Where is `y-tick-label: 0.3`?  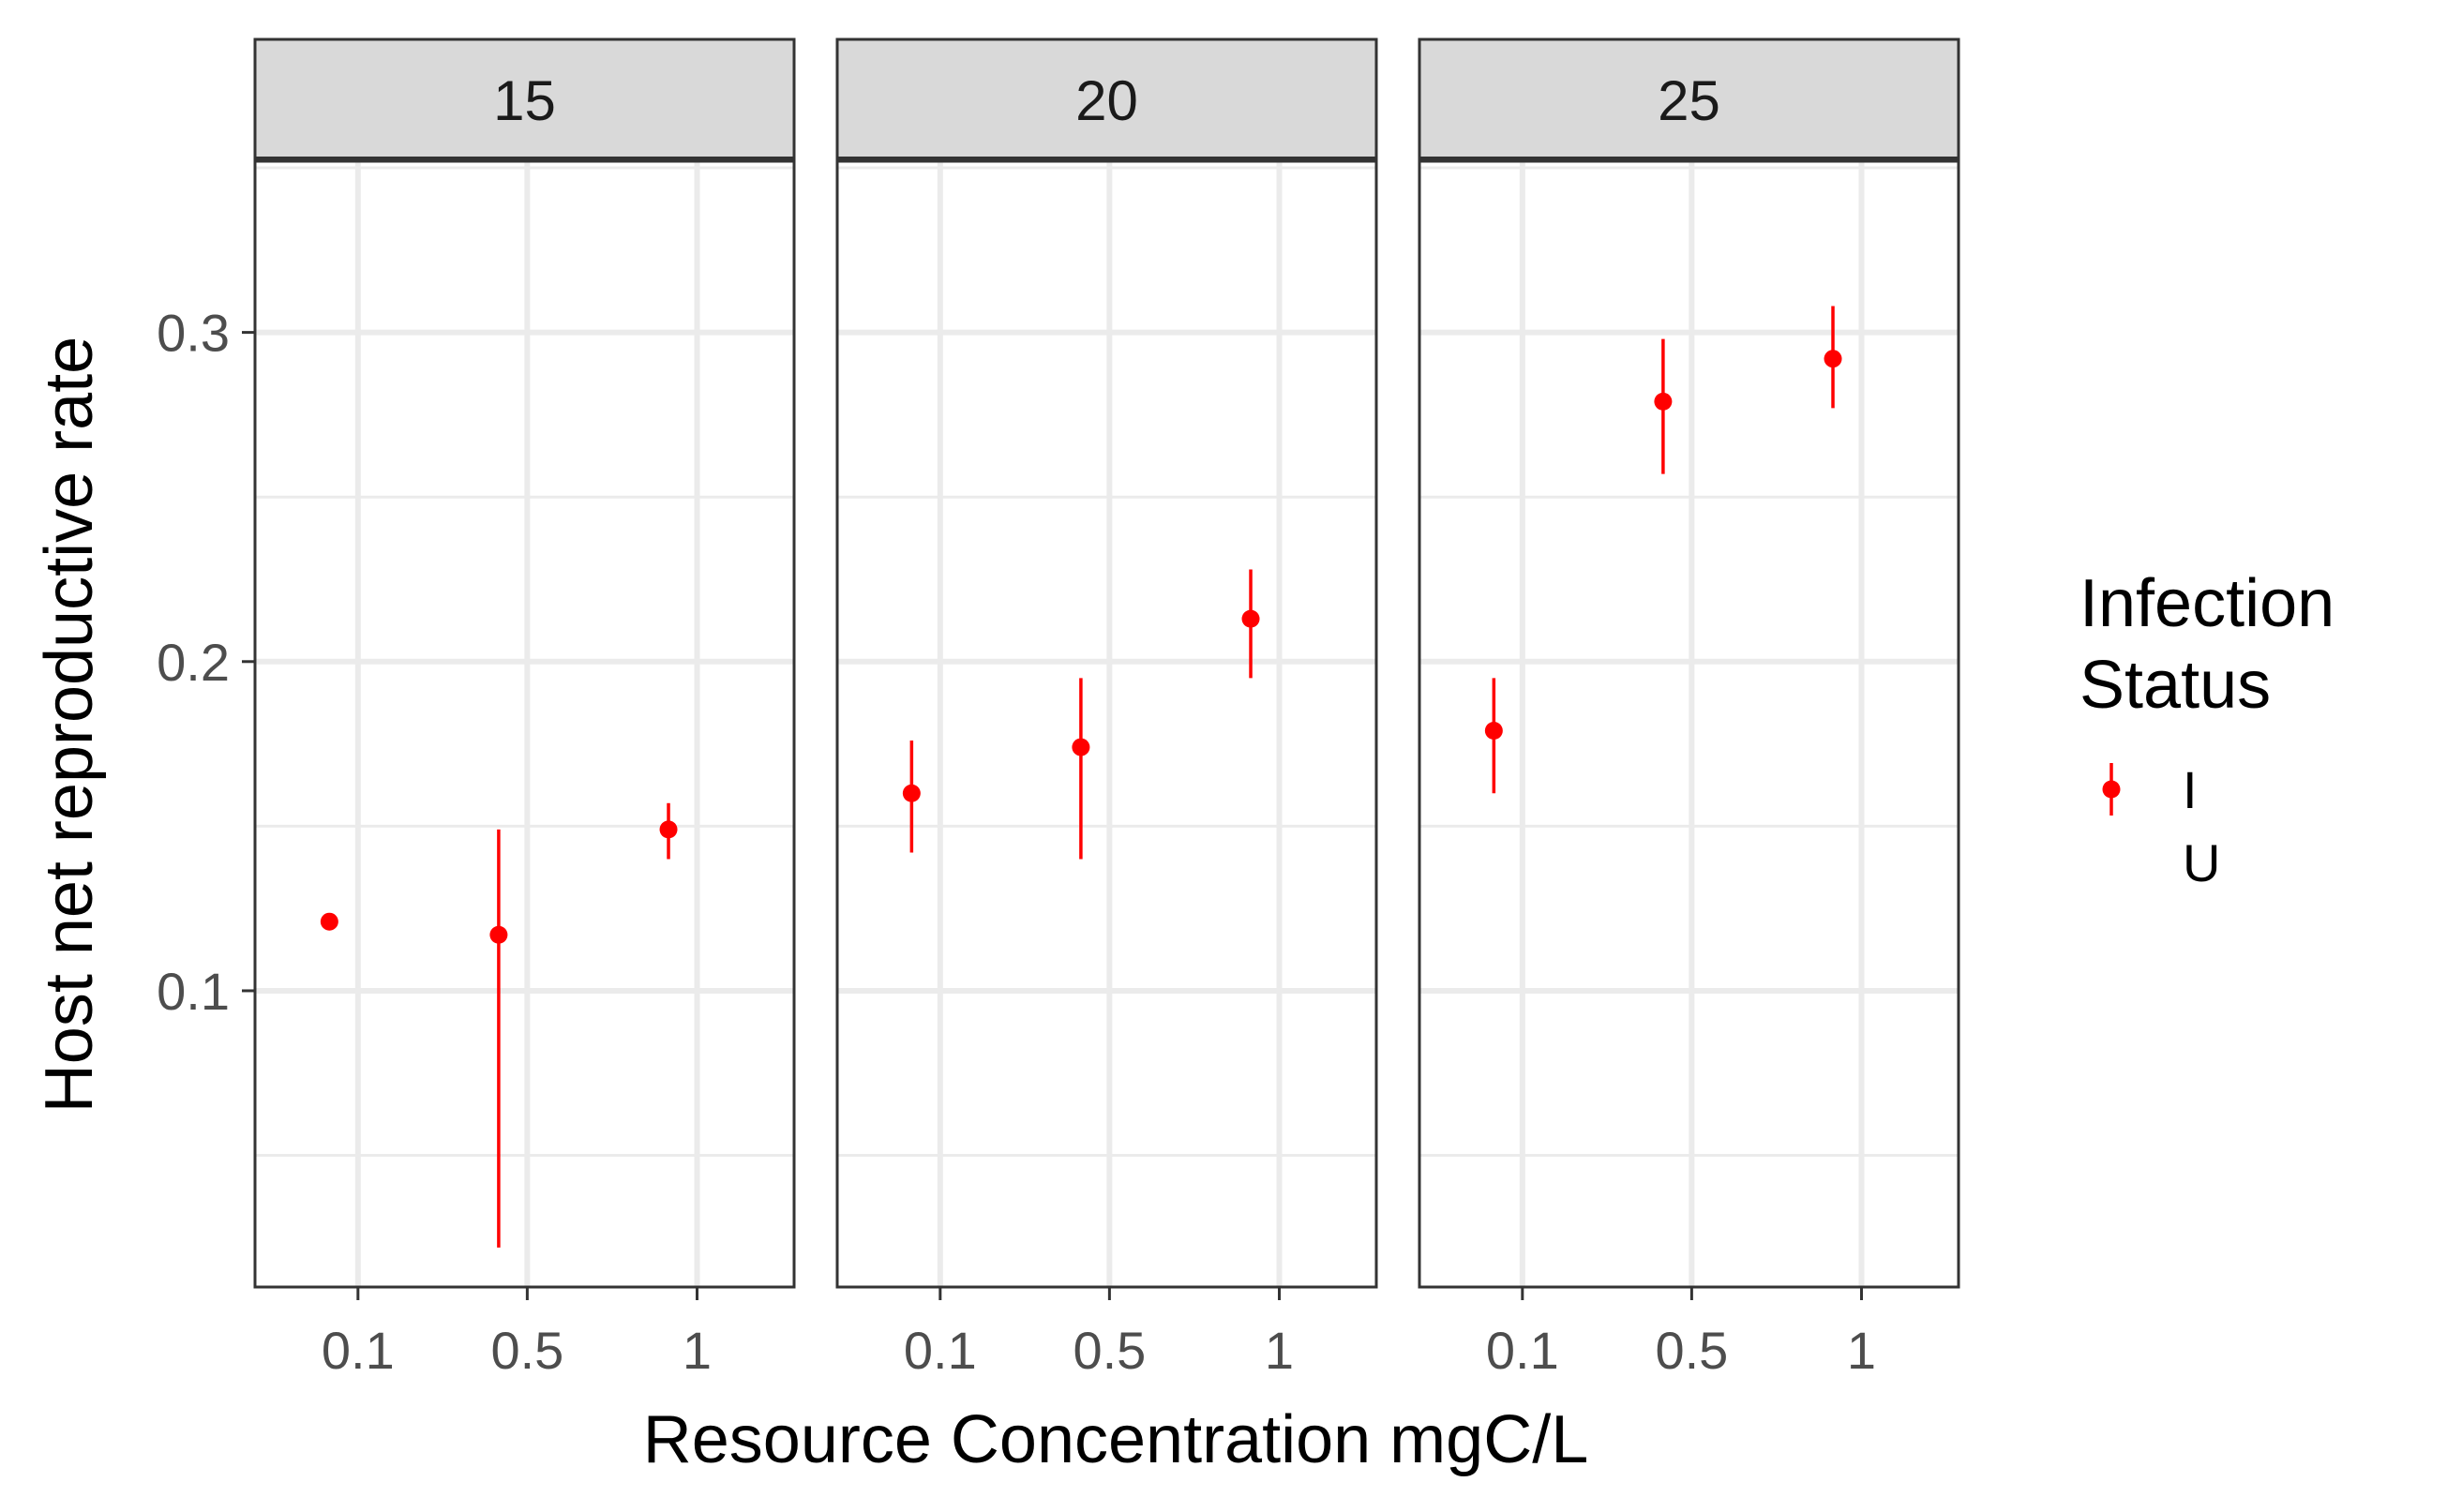 y-tick-label: 0.3 is located at coordinates (193, 333).